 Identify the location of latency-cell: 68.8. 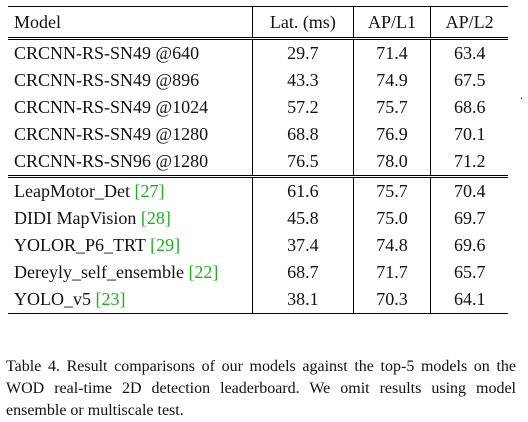
(303, 134).